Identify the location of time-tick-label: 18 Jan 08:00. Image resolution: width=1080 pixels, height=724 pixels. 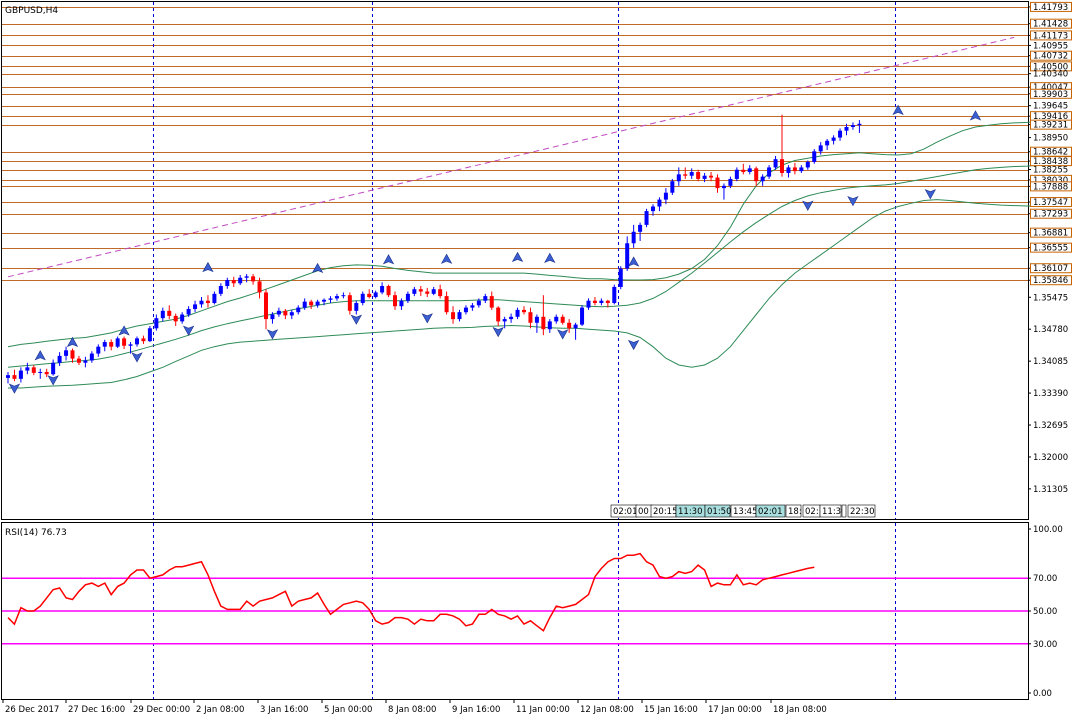
(800, 710).